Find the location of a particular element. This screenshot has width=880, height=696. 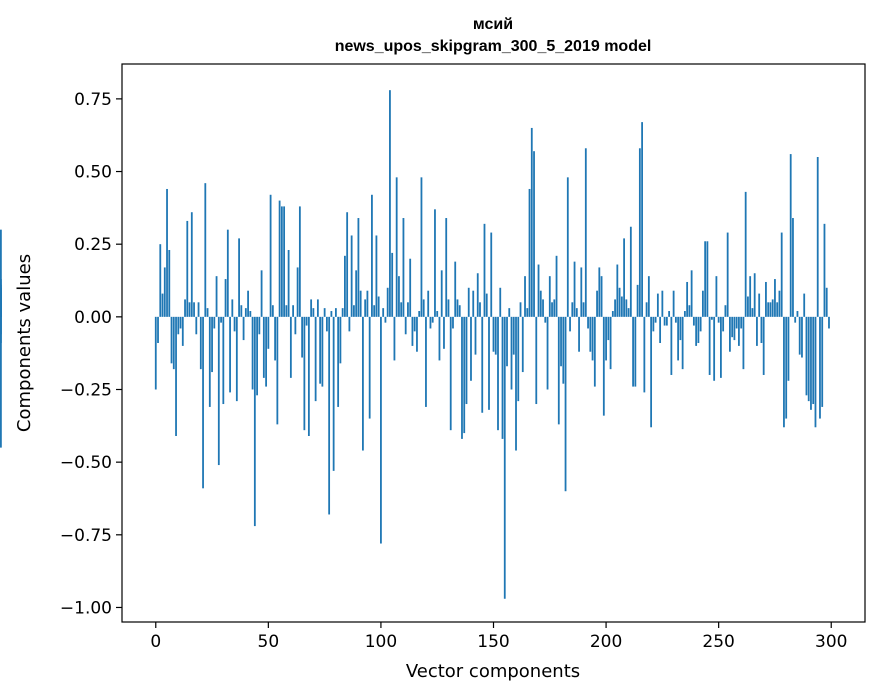

y-tick-label: −0.25 is located at coordinates (86, 391).